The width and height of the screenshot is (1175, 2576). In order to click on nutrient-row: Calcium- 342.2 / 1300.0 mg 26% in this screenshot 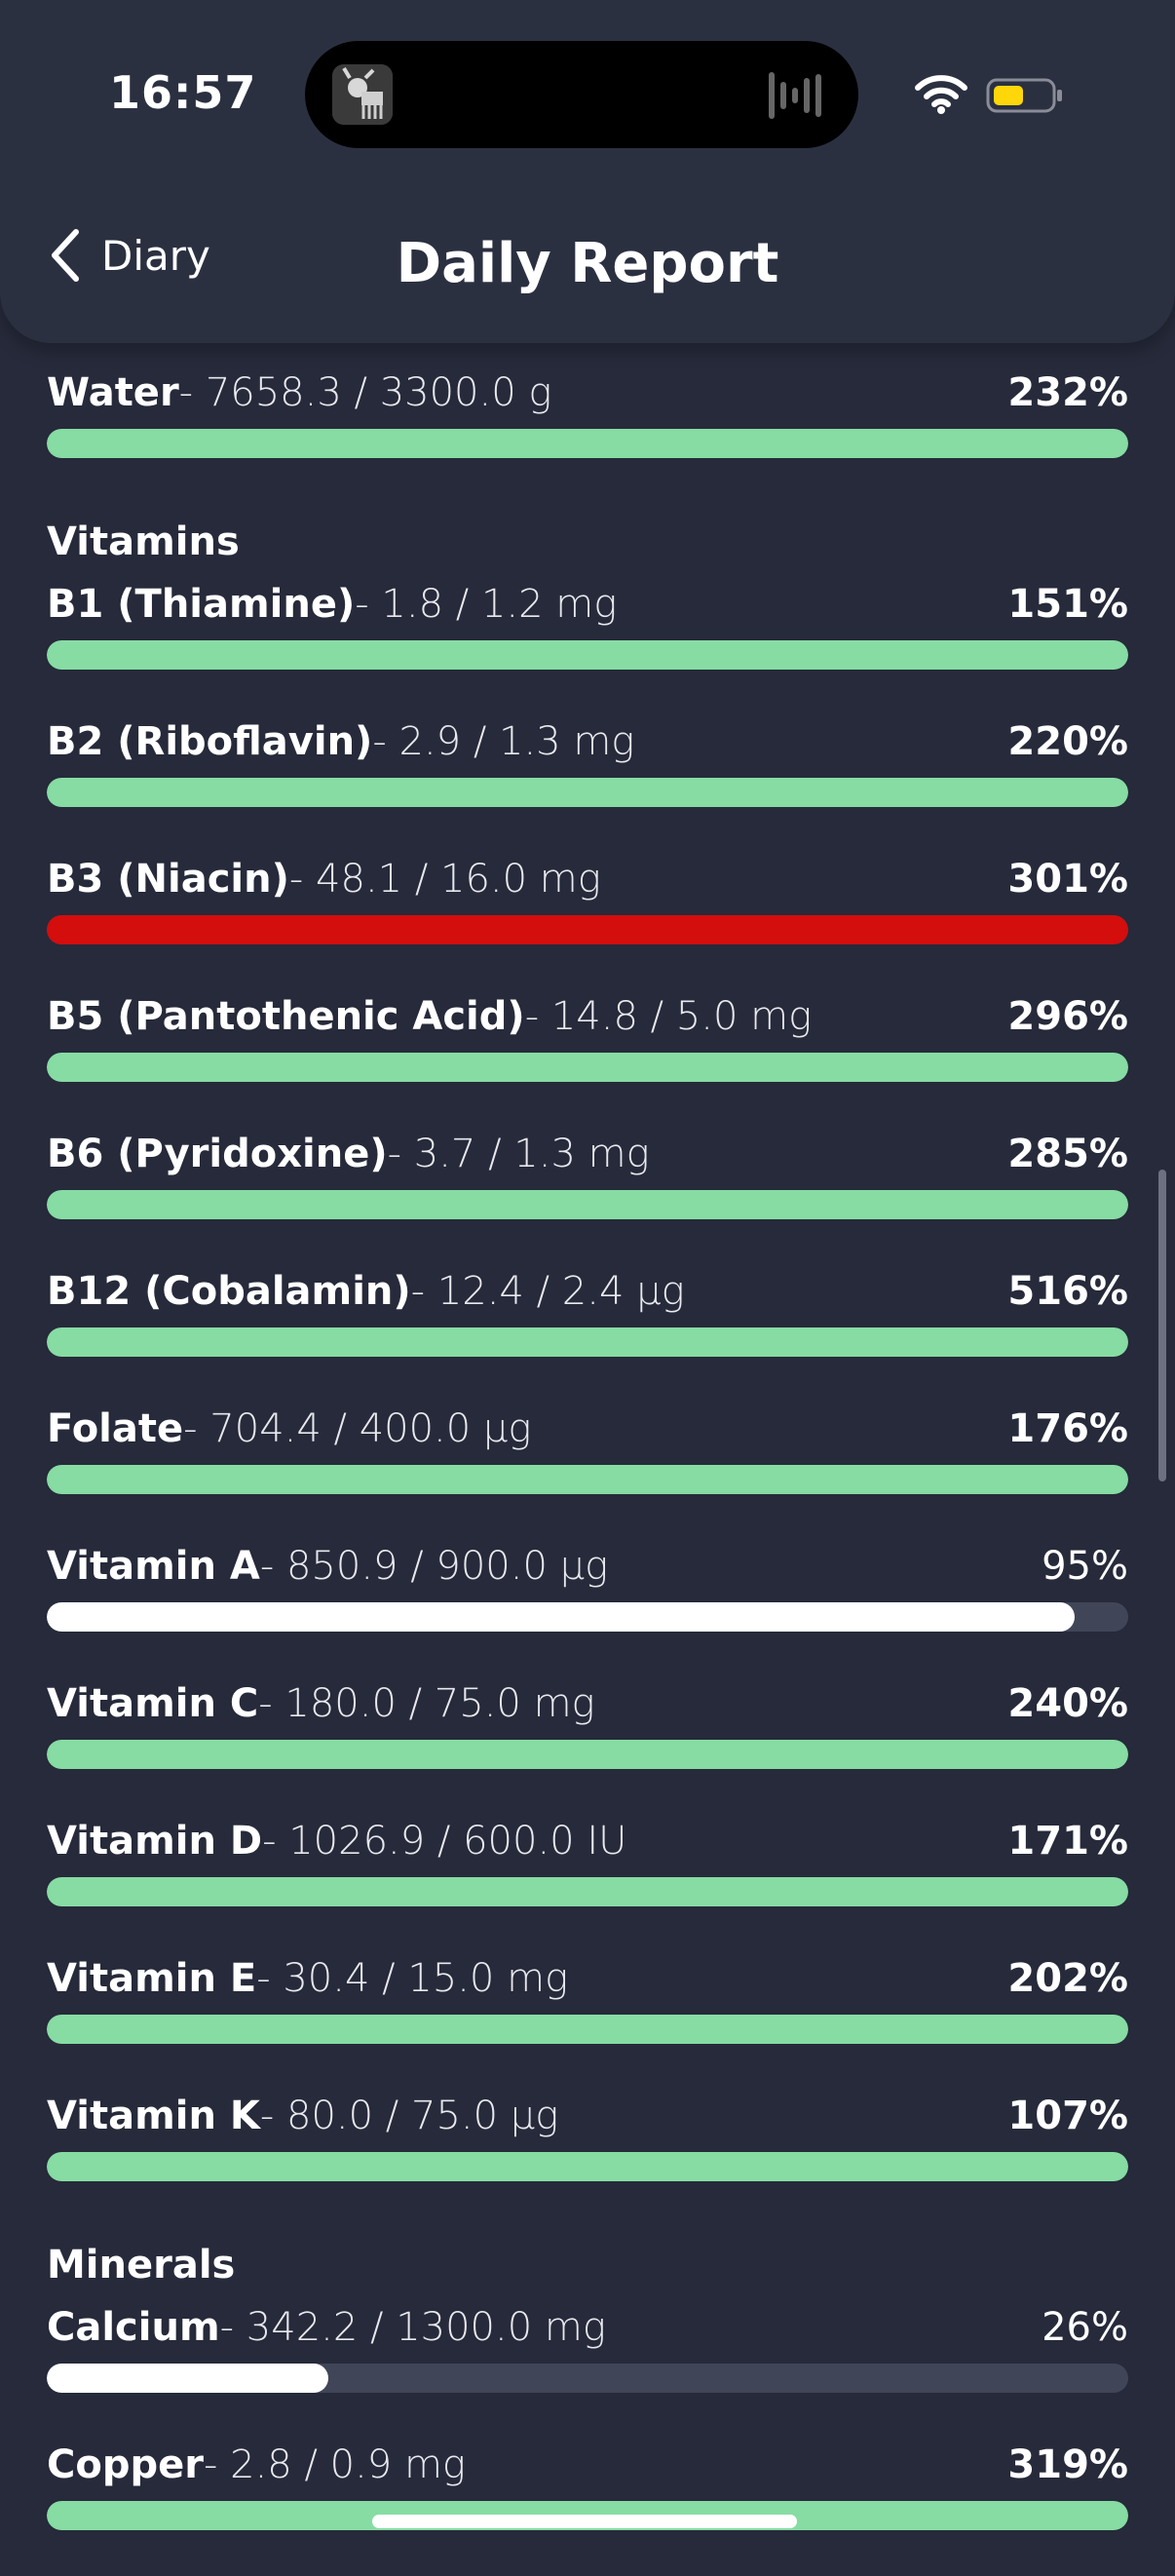, I will do `click(587, 2370)`.